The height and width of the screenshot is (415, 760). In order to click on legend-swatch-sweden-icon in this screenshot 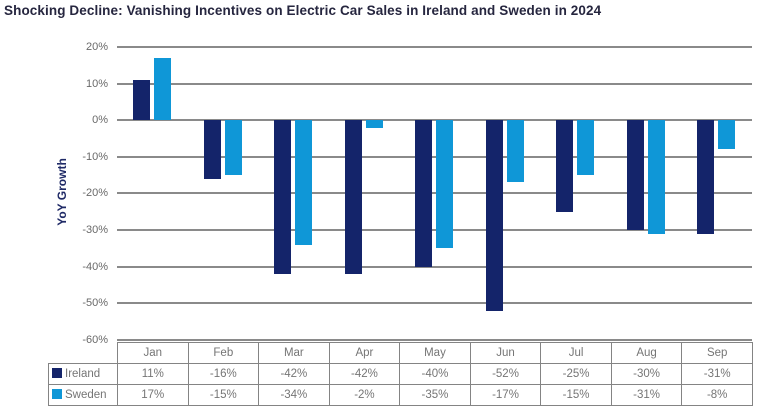, I will do `click(57, 394)`.